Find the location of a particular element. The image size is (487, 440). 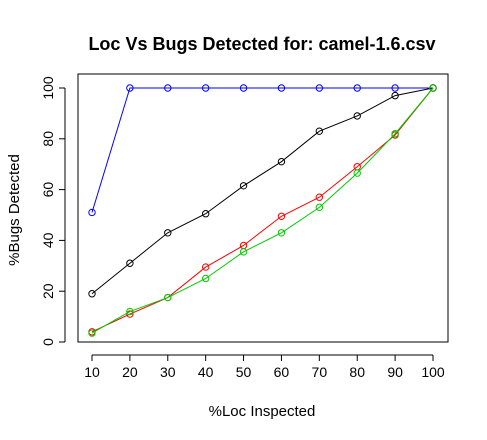

x-tick-label: 30 is located at coordinates (168, 372).